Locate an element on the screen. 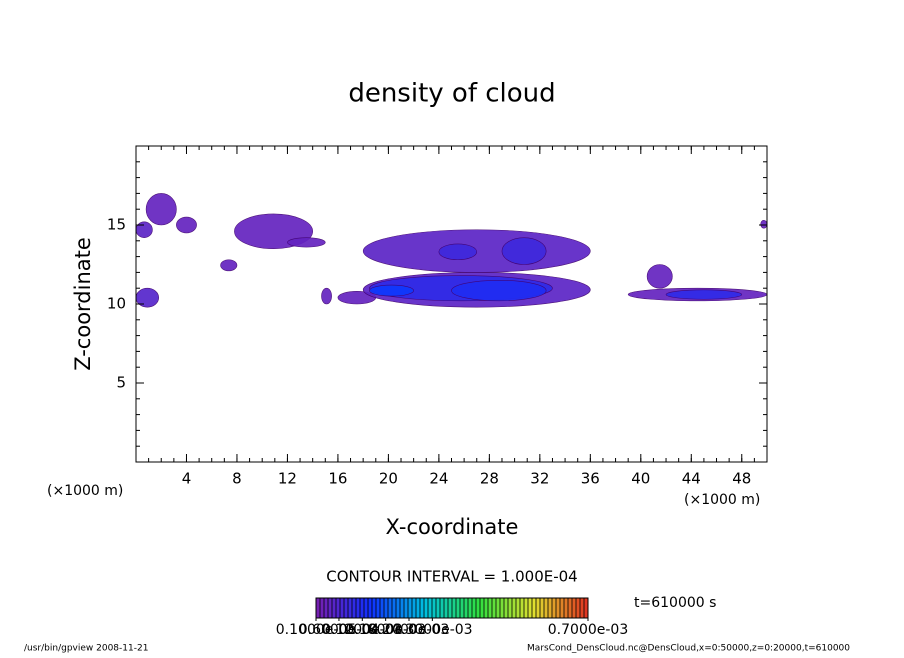 Image resolution: width=904 pixels, height=658 pixels. colorbar-tick-label: 0.1000e-05 is located at coordinates (316, 630).